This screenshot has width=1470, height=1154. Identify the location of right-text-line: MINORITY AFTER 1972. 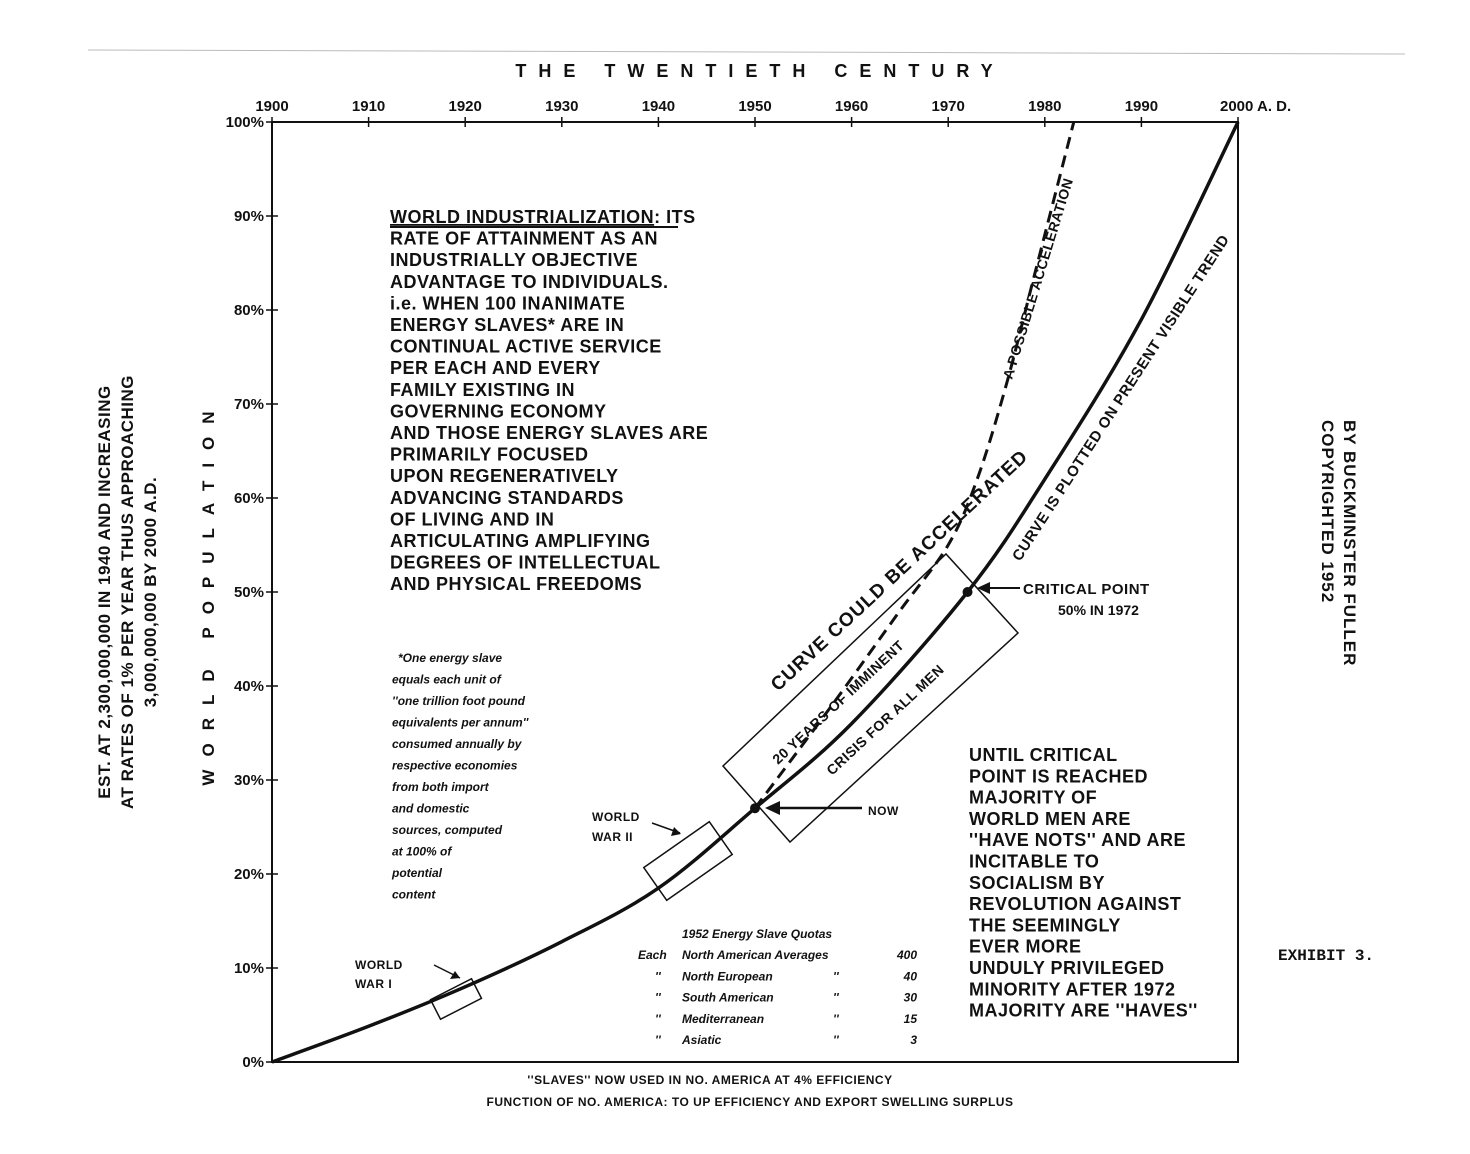
(1072, 989).